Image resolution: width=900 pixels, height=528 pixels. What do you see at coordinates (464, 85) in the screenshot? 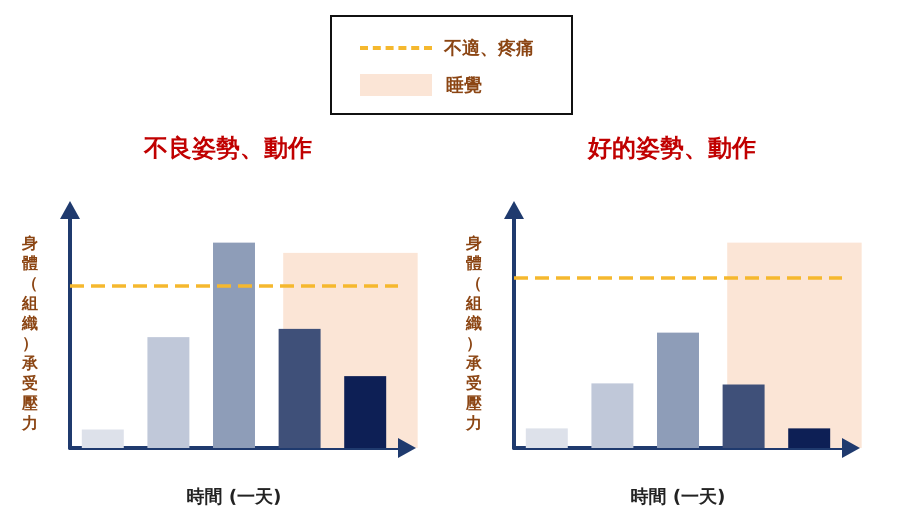
I see `legend-label: 睡覺` at bounding box center [464, 85].